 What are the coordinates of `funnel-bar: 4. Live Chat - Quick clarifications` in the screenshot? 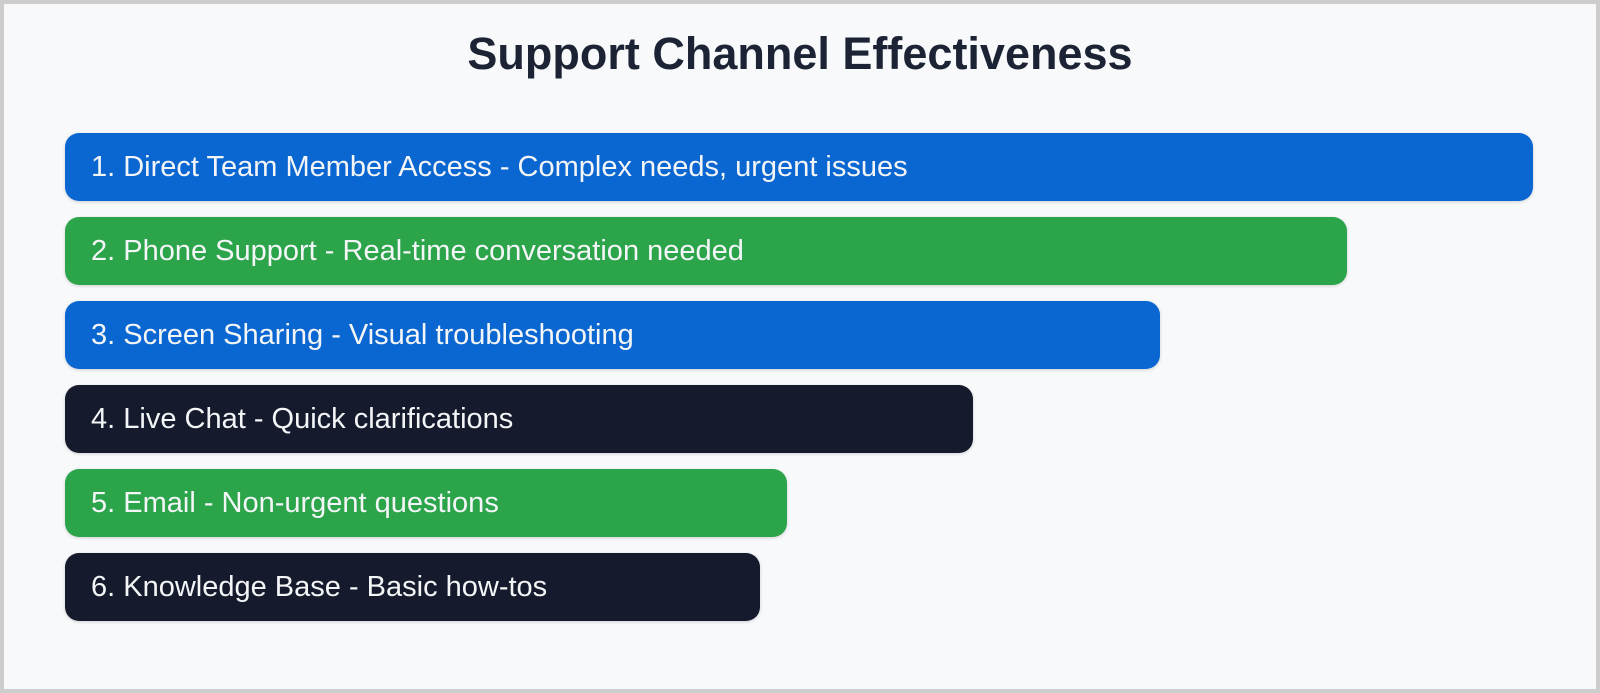 It's located at (519, 419).